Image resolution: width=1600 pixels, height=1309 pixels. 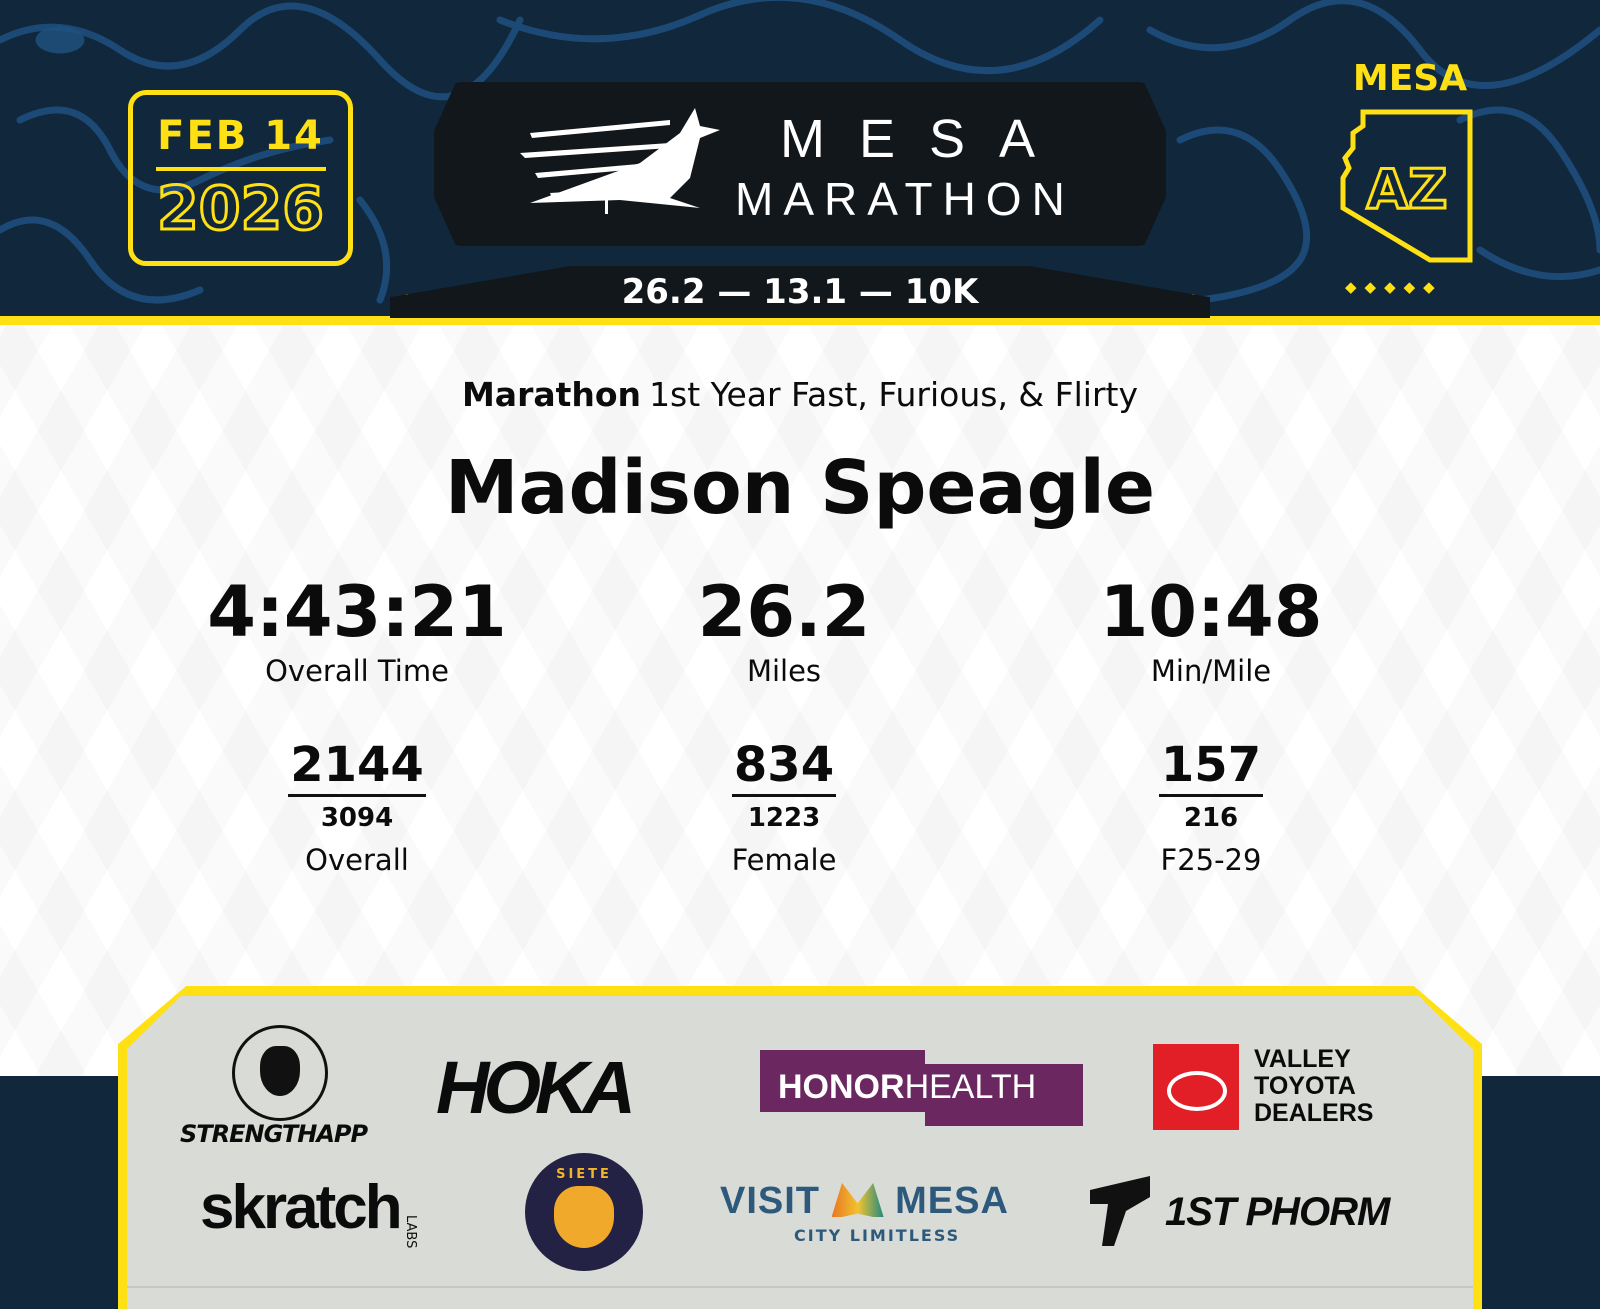 I want to click on race-distances: 26.2 — 13.1 — 10K, so click(x=800, y=292).